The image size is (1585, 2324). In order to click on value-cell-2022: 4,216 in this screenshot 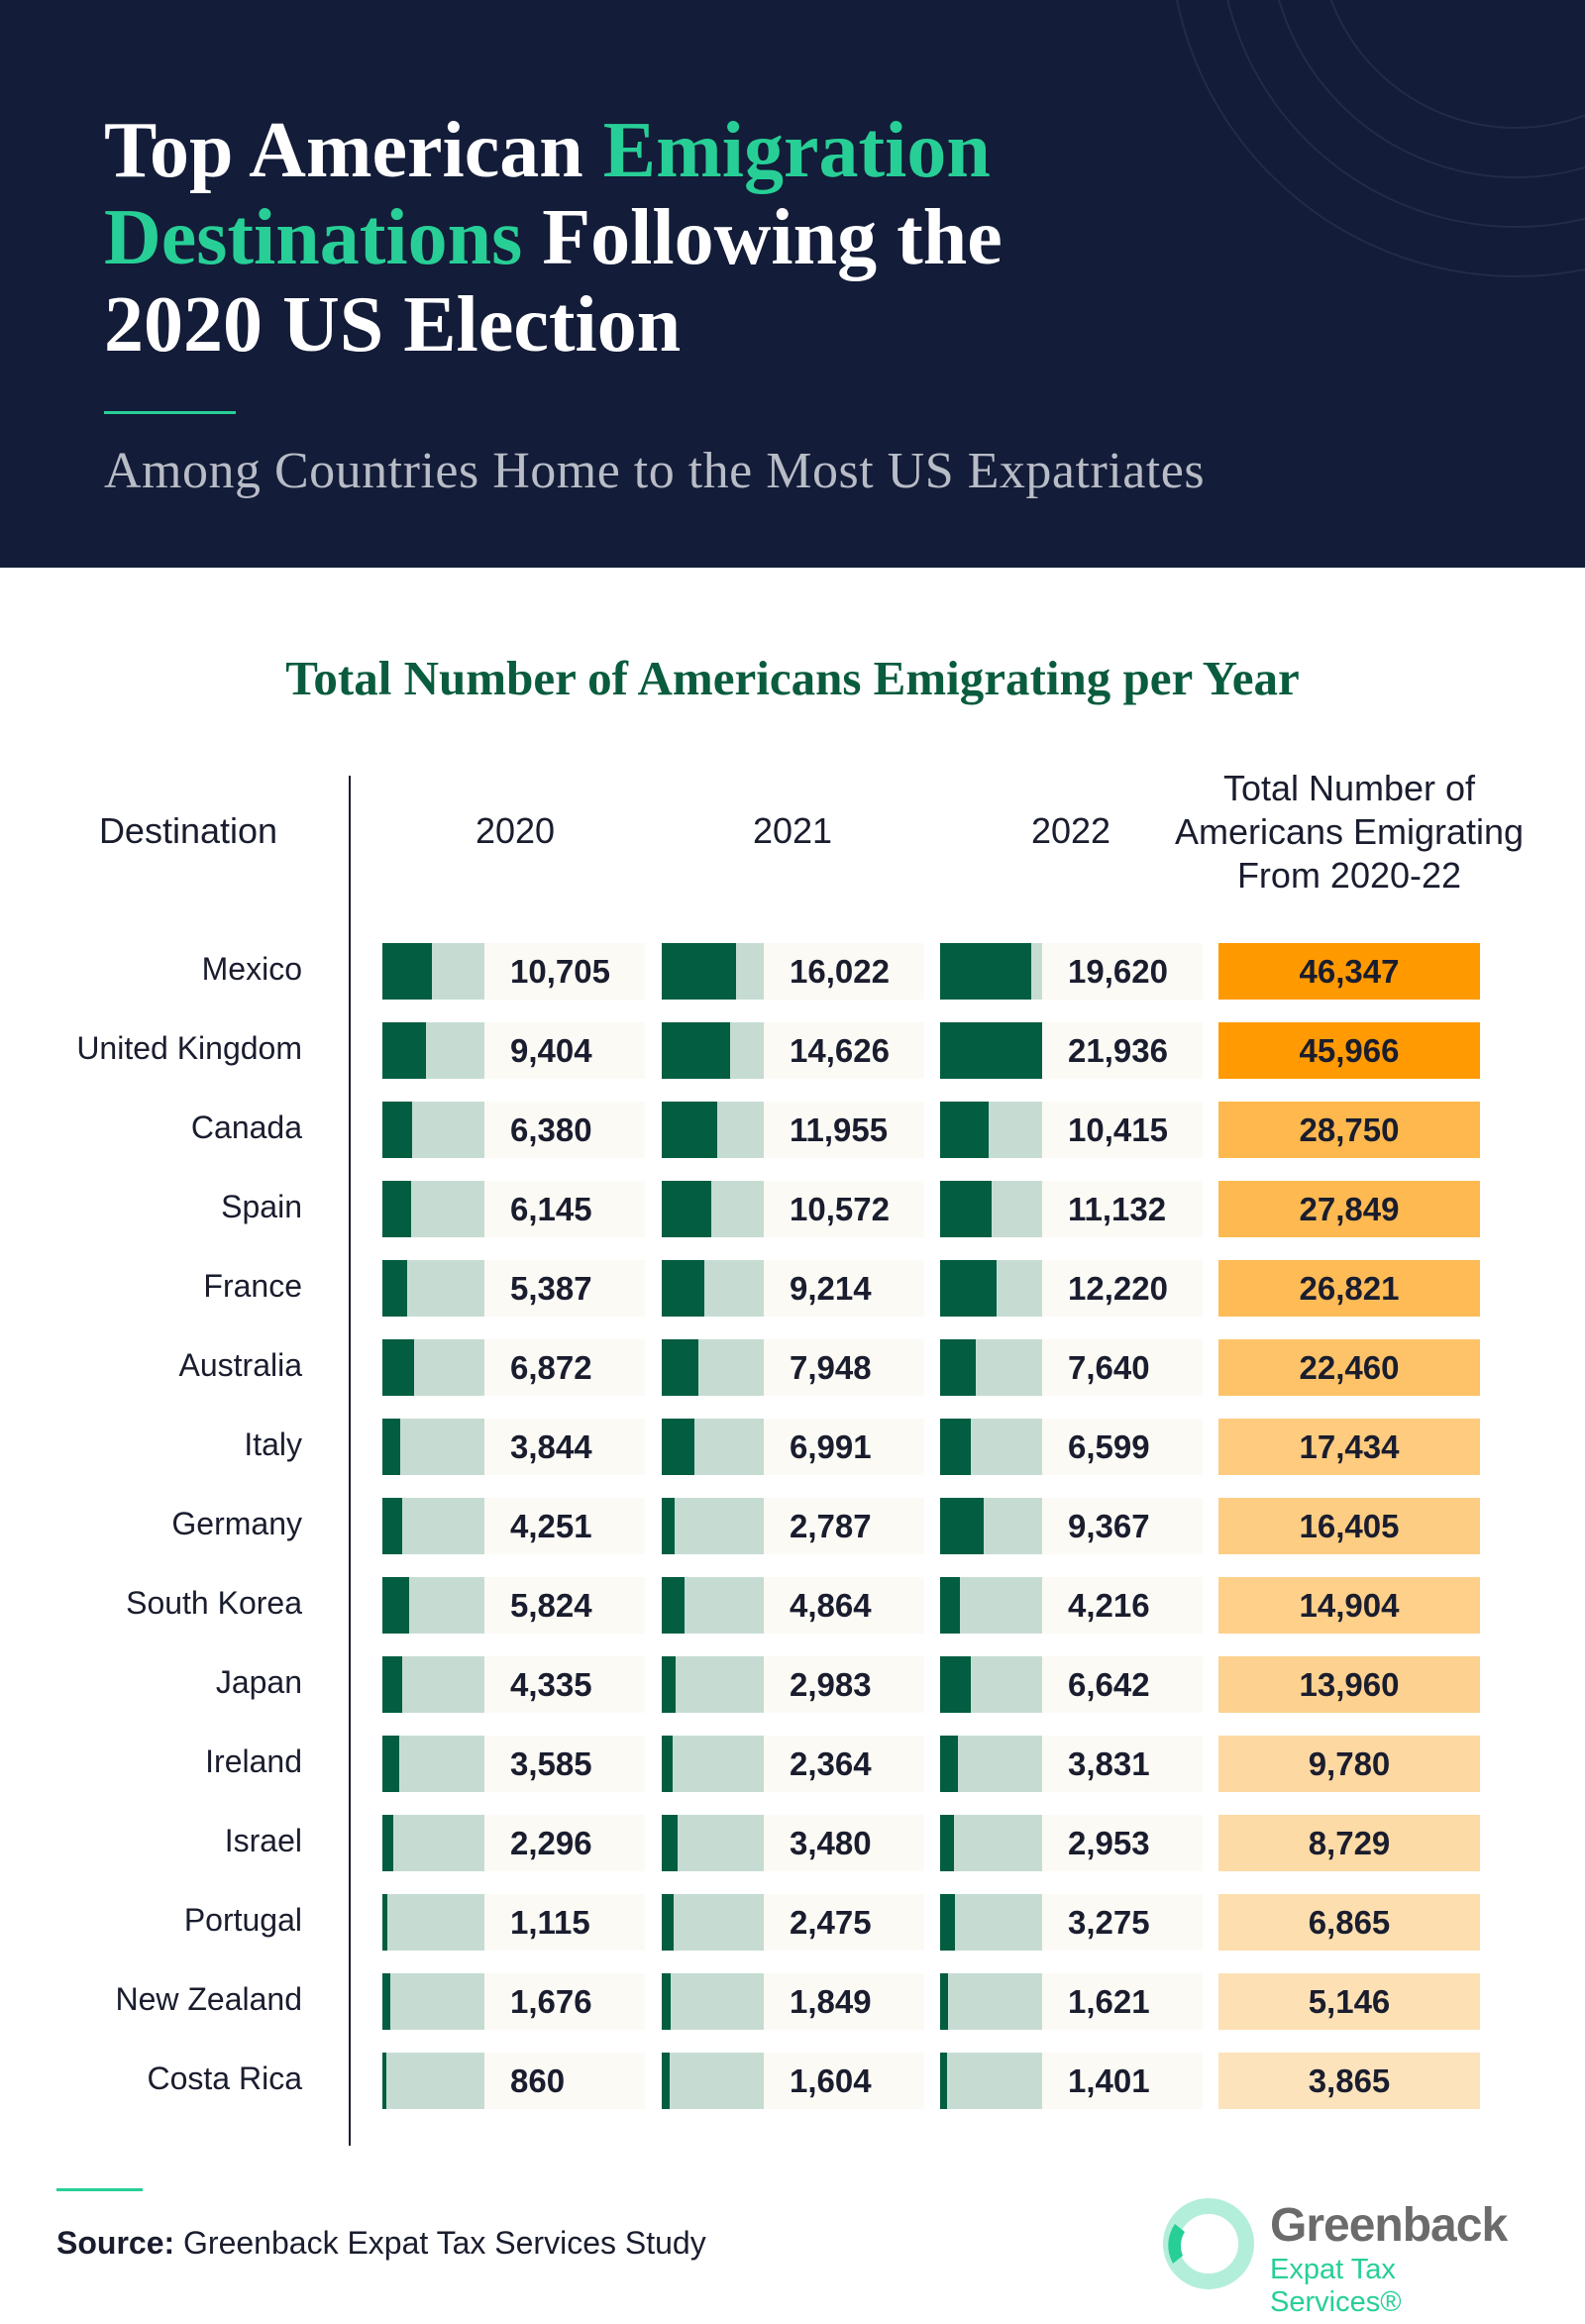, I will do `click(1071, 1605)`.